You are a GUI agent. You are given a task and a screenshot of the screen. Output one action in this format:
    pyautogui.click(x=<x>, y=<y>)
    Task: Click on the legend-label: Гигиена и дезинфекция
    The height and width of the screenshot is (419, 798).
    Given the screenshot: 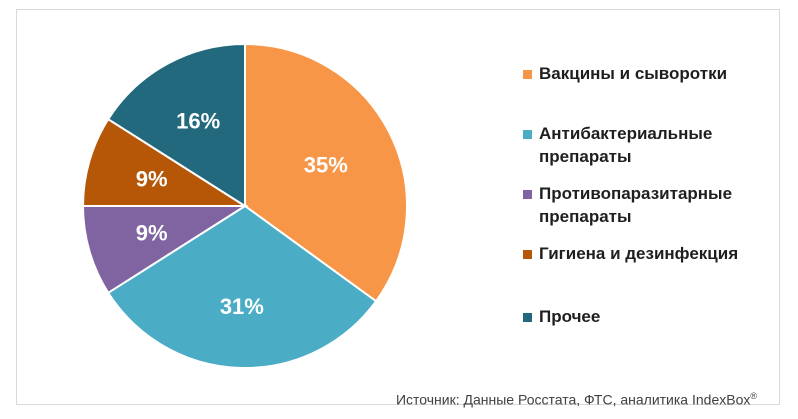 What is the action you would take?
    pyautogui.click(x=639, y=253)
    